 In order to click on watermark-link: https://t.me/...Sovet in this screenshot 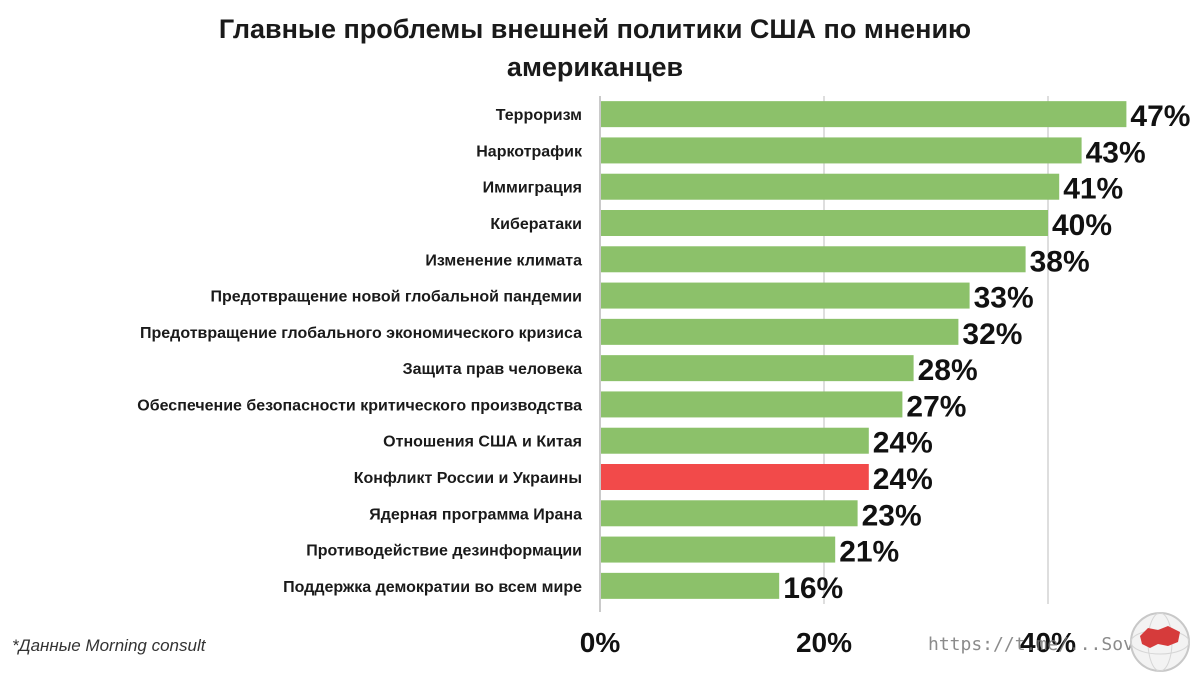, I will do `click(1042, 644)`.